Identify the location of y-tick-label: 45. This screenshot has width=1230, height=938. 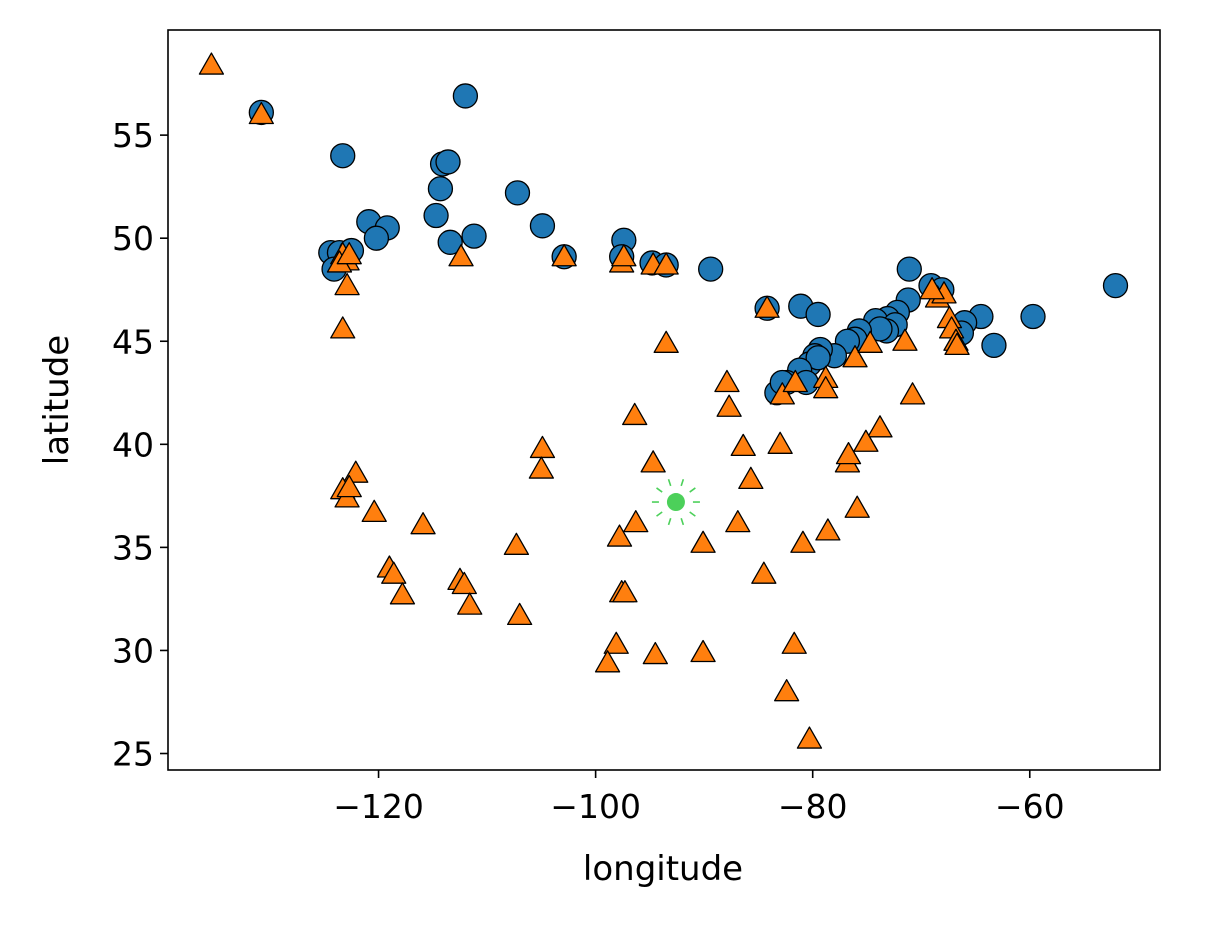
(133, 341).